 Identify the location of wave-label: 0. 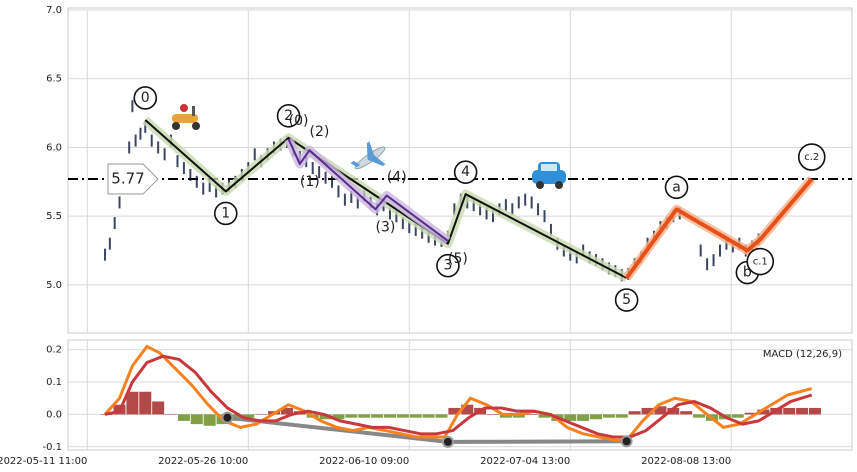
(145, 98).